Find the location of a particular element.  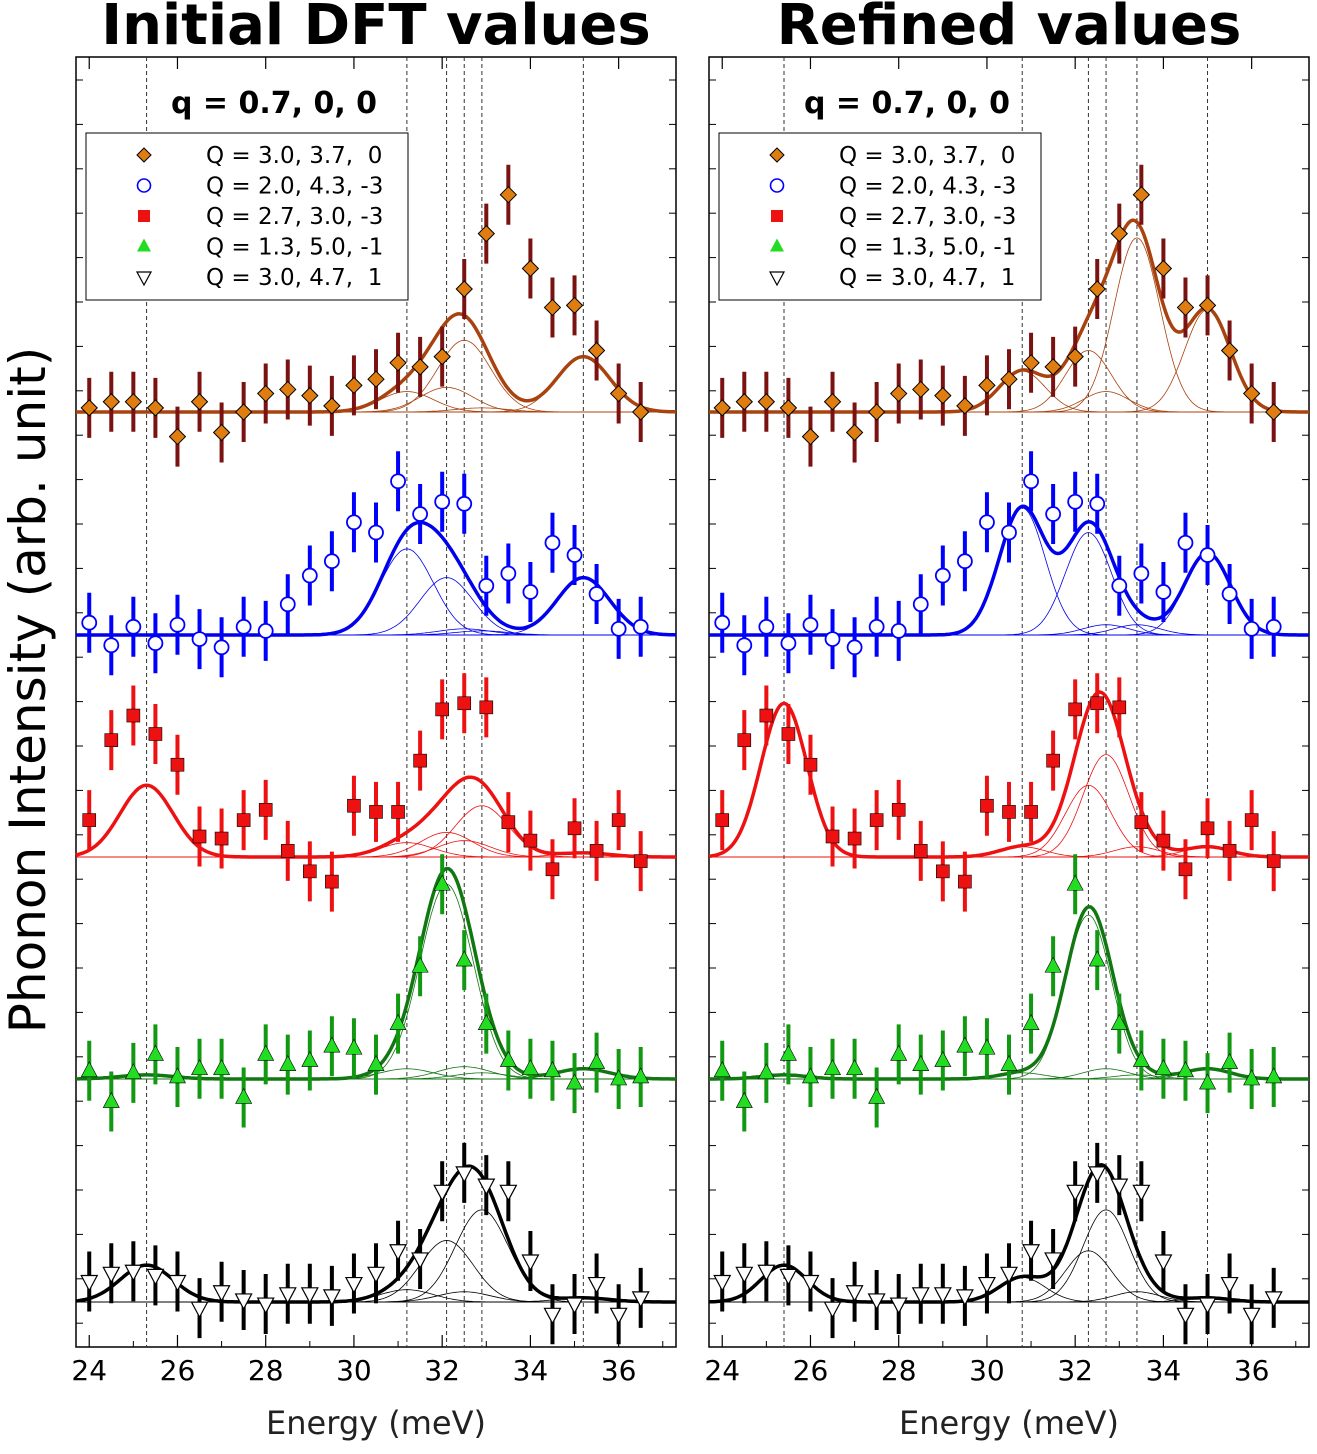

x-tick-label: 32 is located at coordinates (442, 1370).